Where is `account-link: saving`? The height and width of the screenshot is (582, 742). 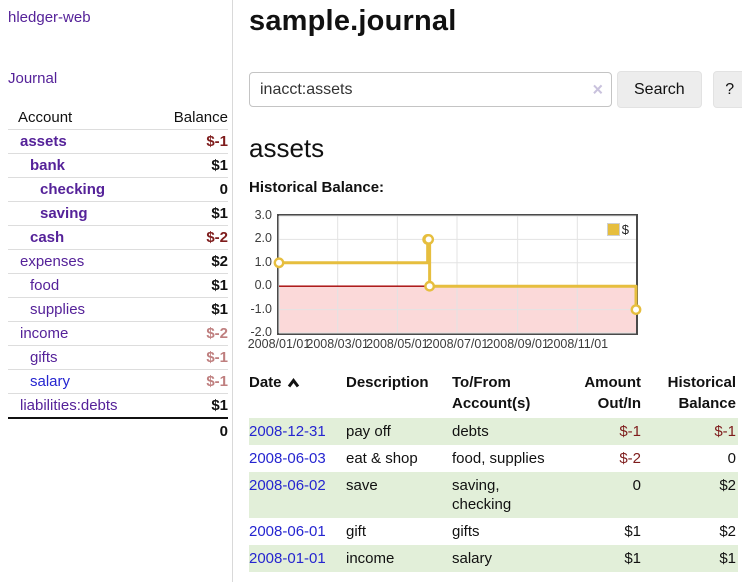 account-link: saving is located at coordinates (64, 213).